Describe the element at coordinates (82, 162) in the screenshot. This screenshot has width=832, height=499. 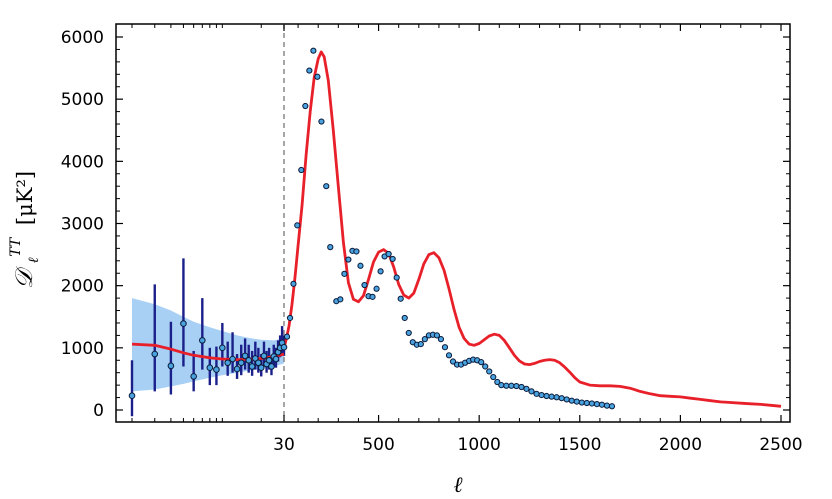
I see `y-tick-label: 4000` at that location.